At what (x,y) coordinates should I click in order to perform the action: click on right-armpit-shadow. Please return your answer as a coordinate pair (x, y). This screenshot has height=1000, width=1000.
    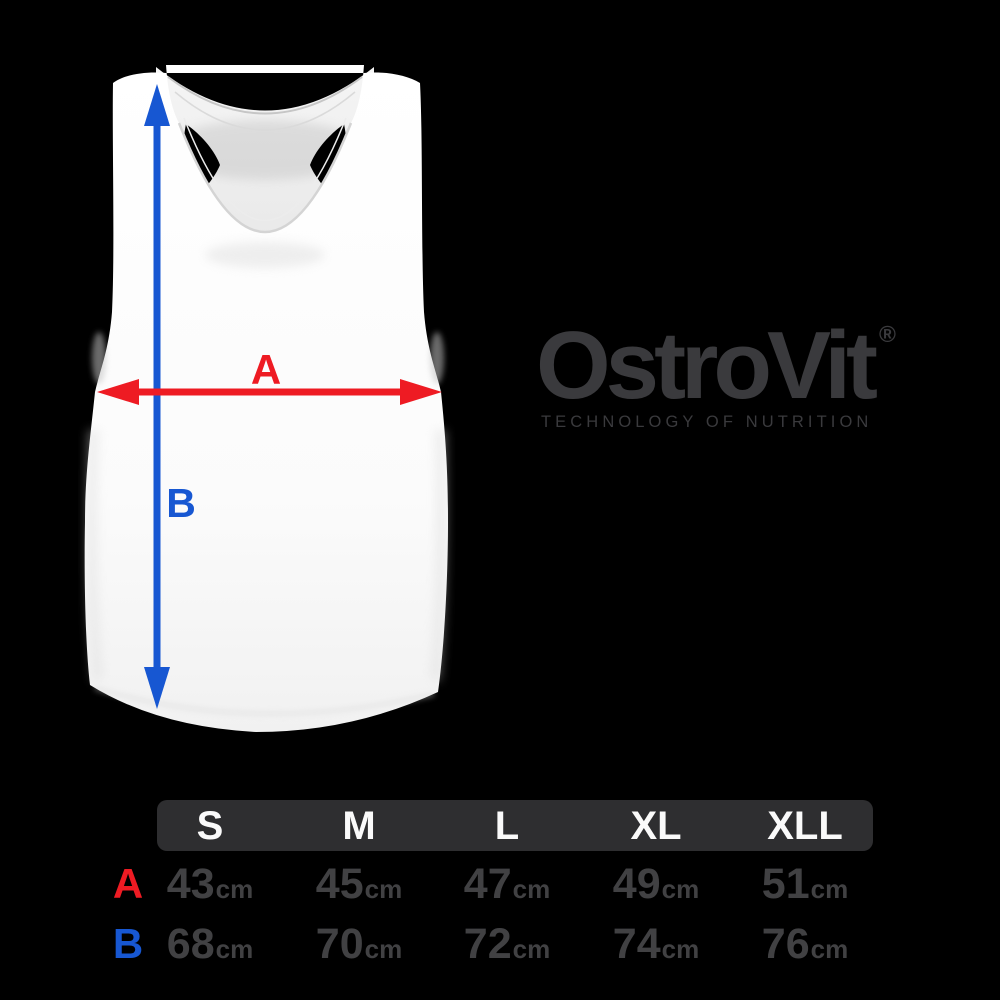
    Looking at the image, I should click on (437, 358).